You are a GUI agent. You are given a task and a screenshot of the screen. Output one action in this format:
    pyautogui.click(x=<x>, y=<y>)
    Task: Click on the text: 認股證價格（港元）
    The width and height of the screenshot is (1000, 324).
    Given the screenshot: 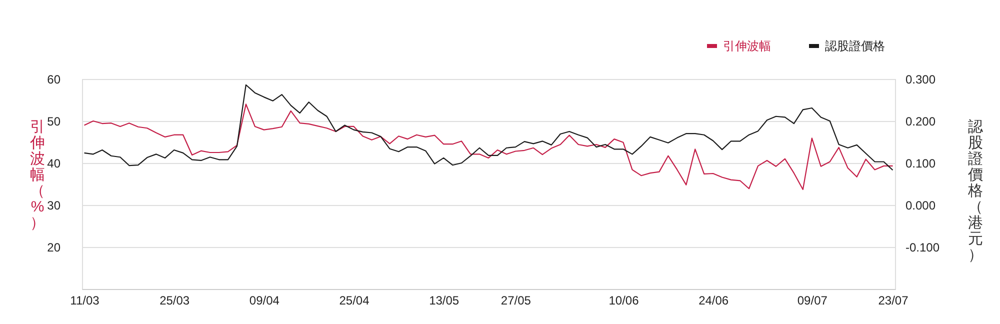 What is the action you would take?
    pyautogui.click(x=975, y=191)
    